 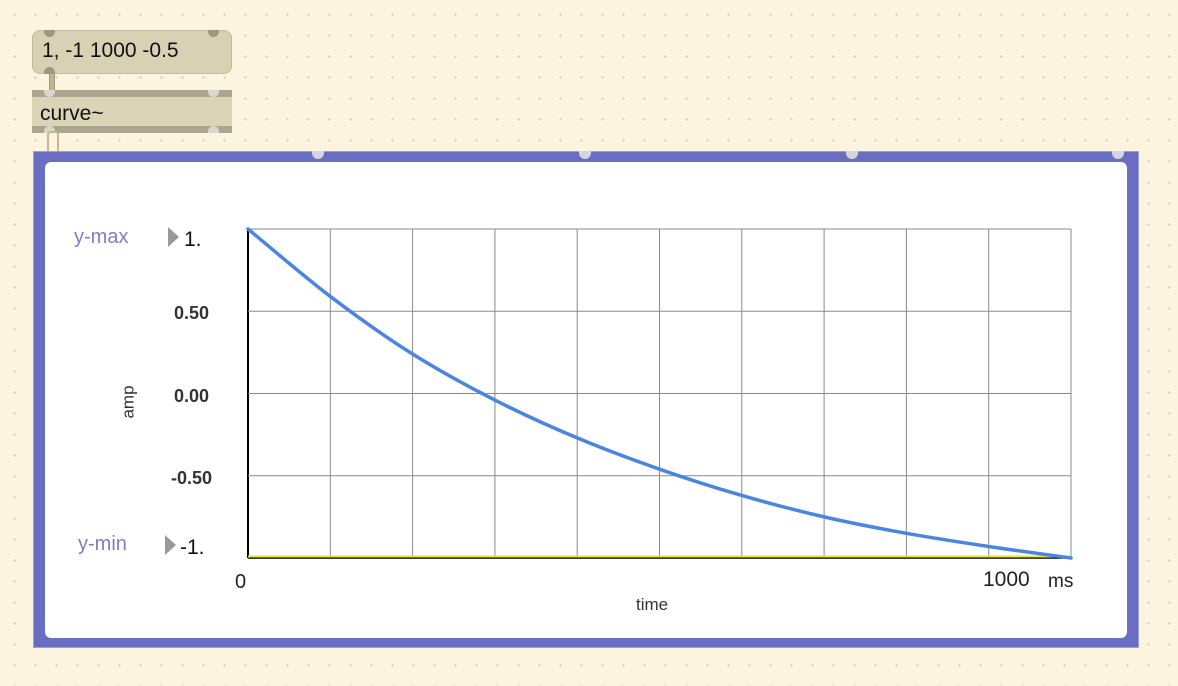 I want to click on ymax-number-box: 1., so click(x=193, y=239).